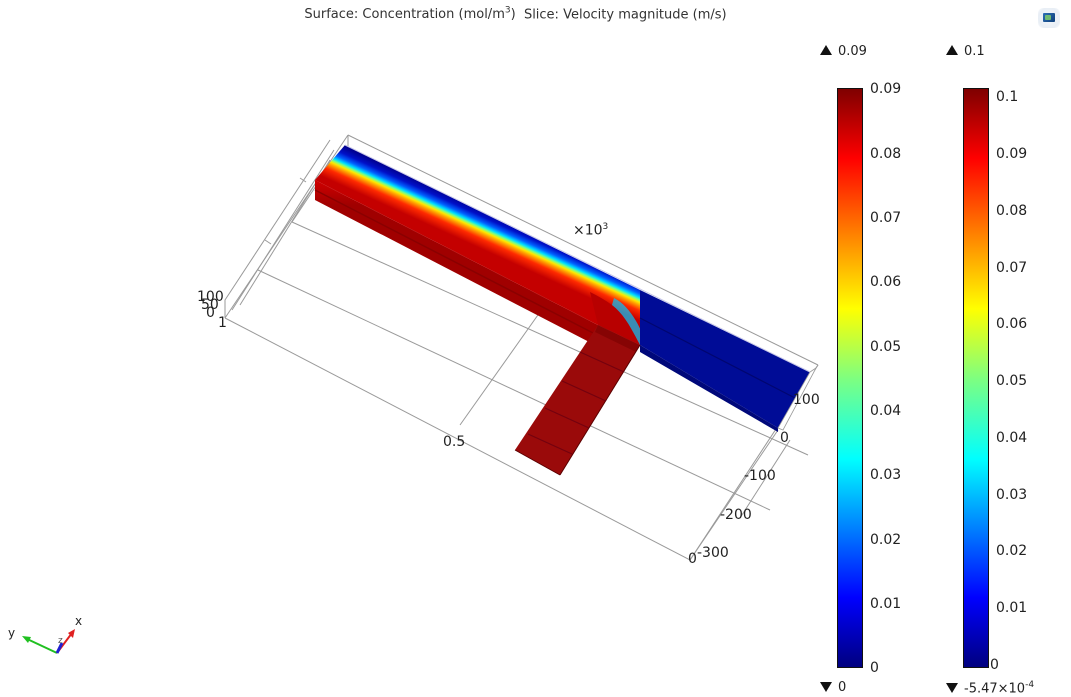 The image size is (1071, 697). Describe the element at coordinates (886, 218) in the screenshot. I see `cbar1-tick: 0.07` at that location.